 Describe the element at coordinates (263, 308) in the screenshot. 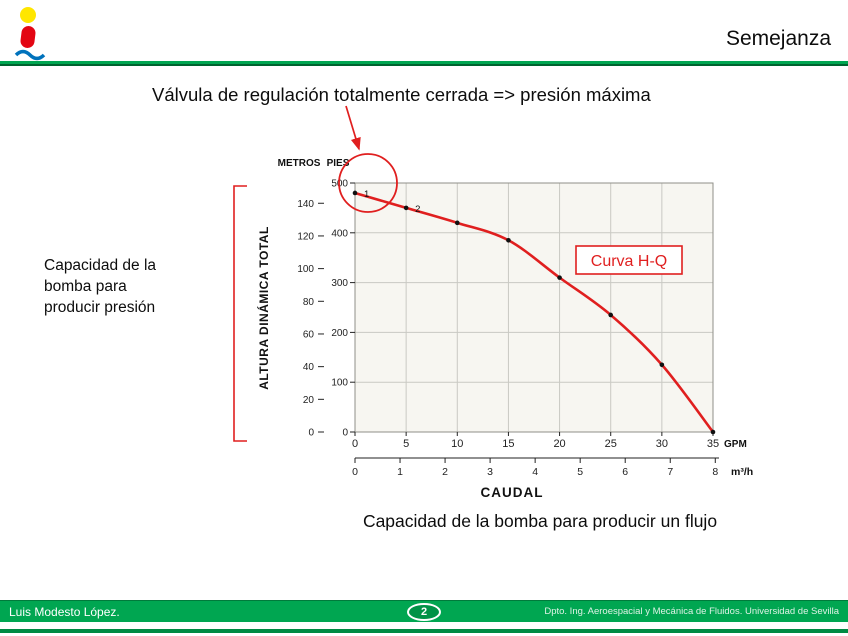

I see `y-axis-title: ALTURA DINÁMICA TOTAL` at that location.